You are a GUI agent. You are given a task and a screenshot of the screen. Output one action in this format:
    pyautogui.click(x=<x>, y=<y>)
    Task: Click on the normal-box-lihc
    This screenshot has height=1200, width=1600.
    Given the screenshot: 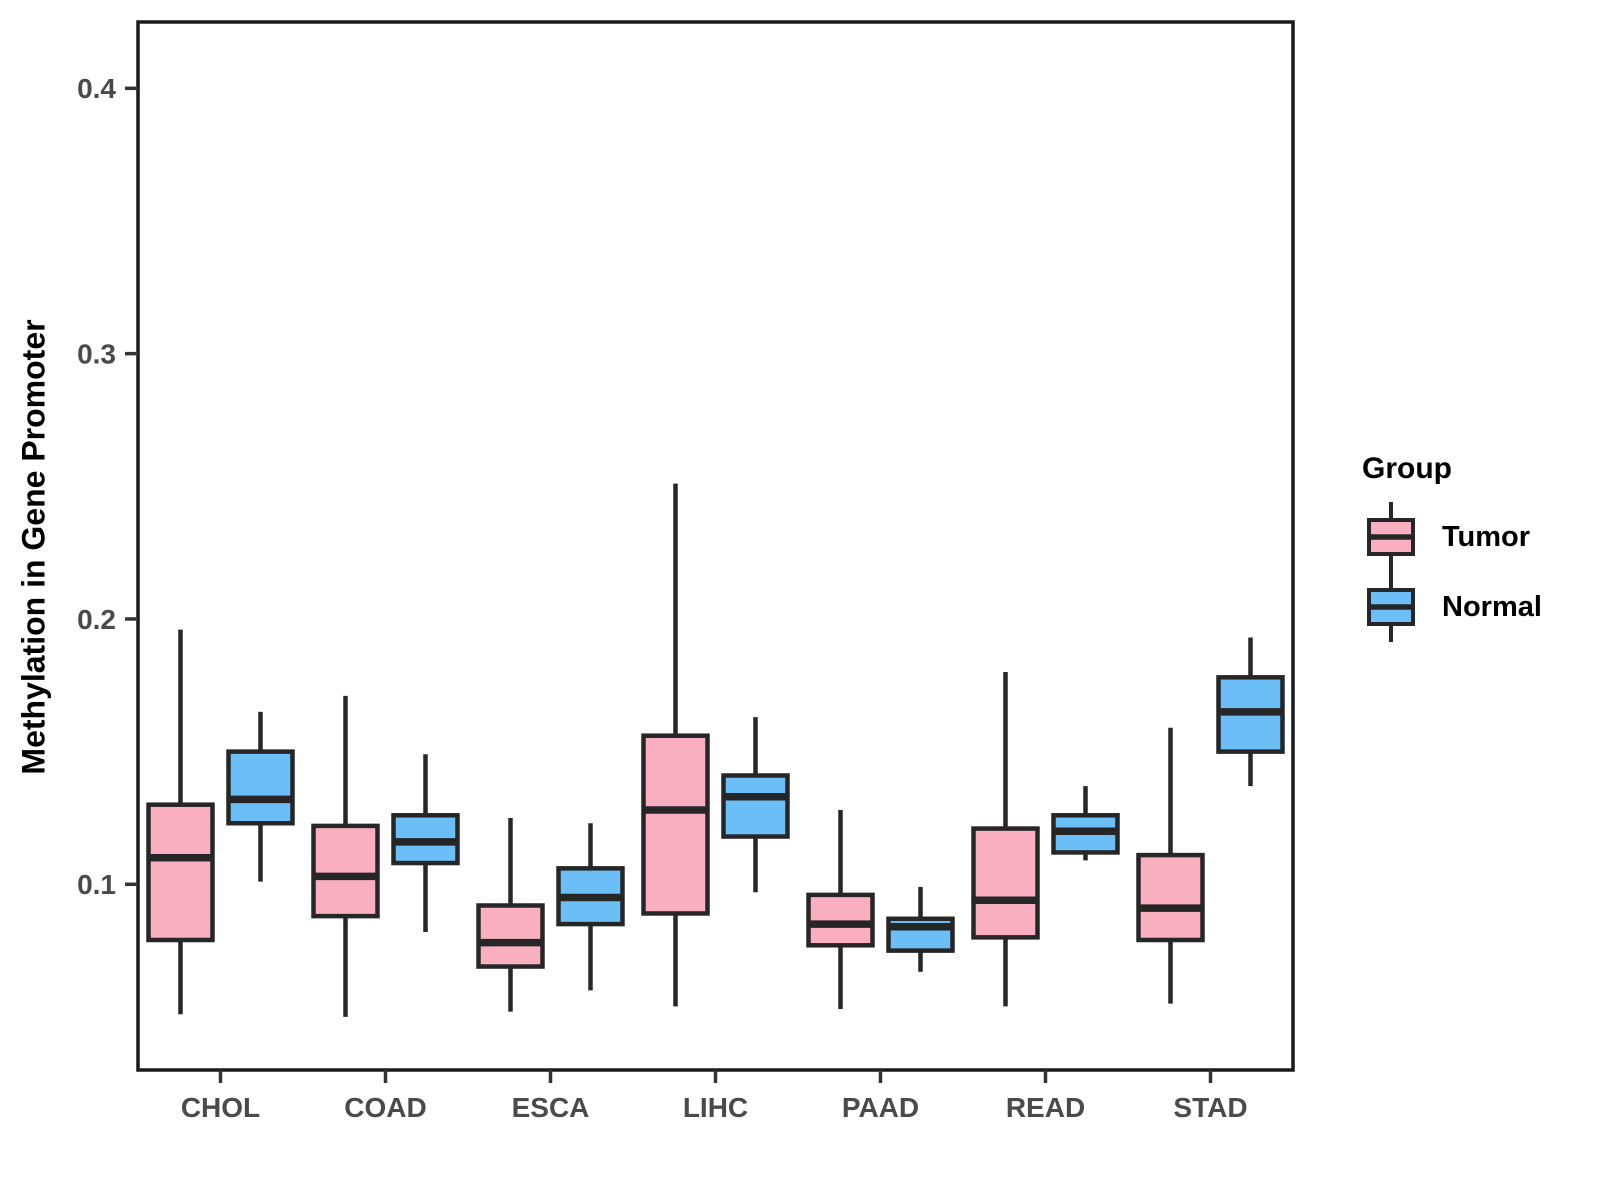 What is the action you would take?
    pyautogui.click(x=755, y=806)
    